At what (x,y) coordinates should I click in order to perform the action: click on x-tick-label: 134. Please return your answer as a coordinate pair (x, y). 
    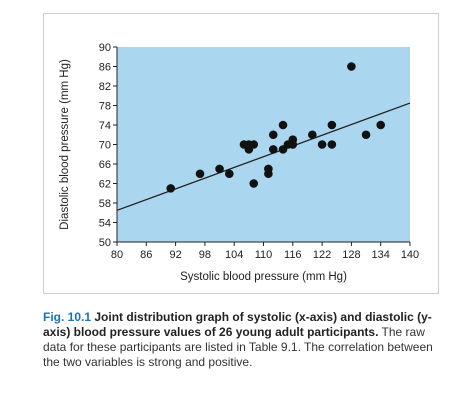
    Looking at the image, I should click on (381, 255).